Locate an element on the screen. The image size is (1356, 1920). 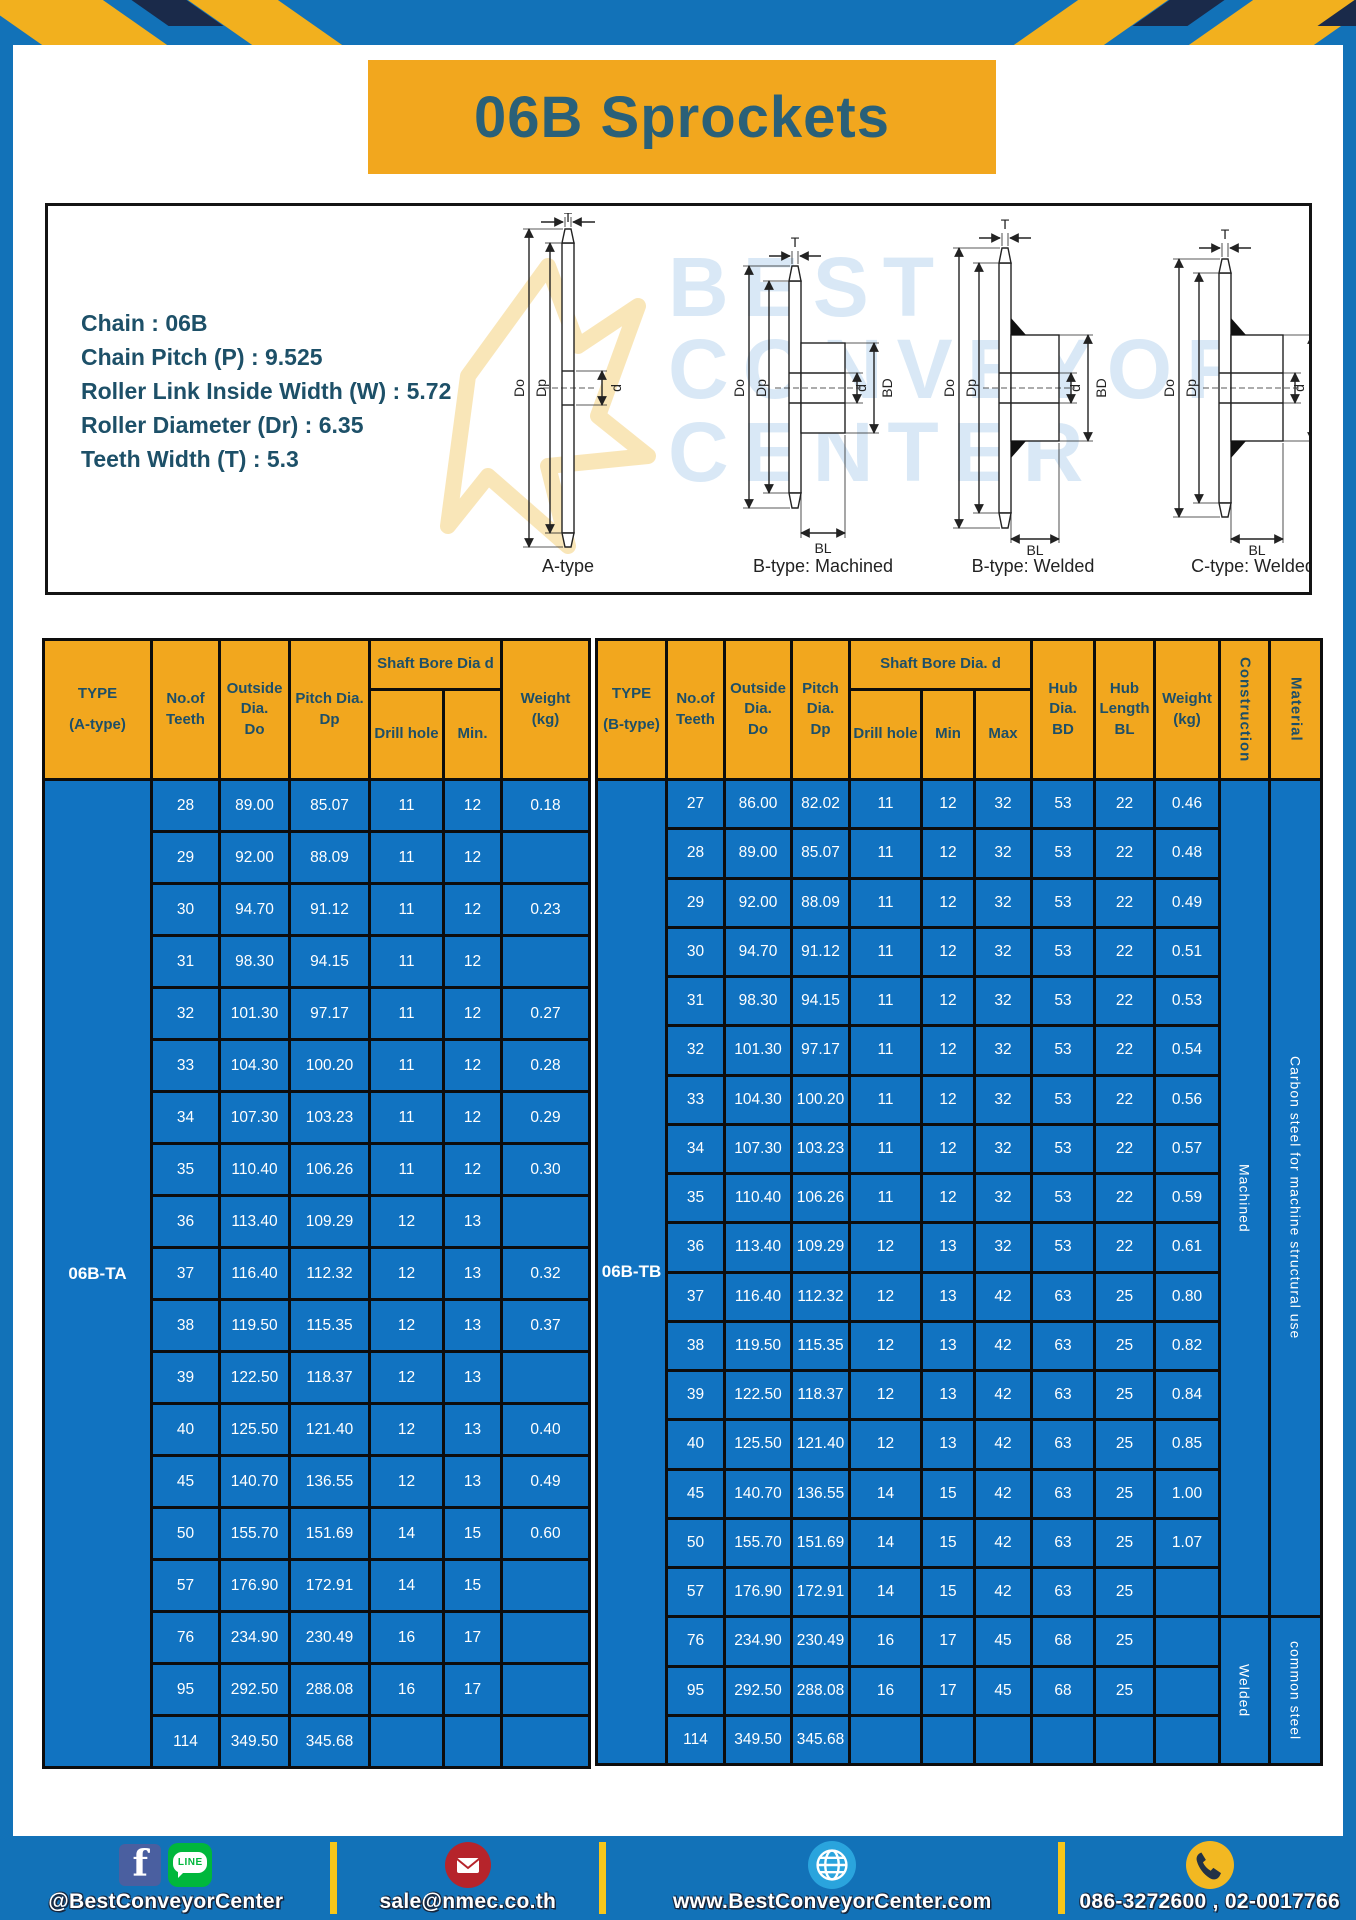
table-cell: 0.37 is located at coordinates (545, 1325).